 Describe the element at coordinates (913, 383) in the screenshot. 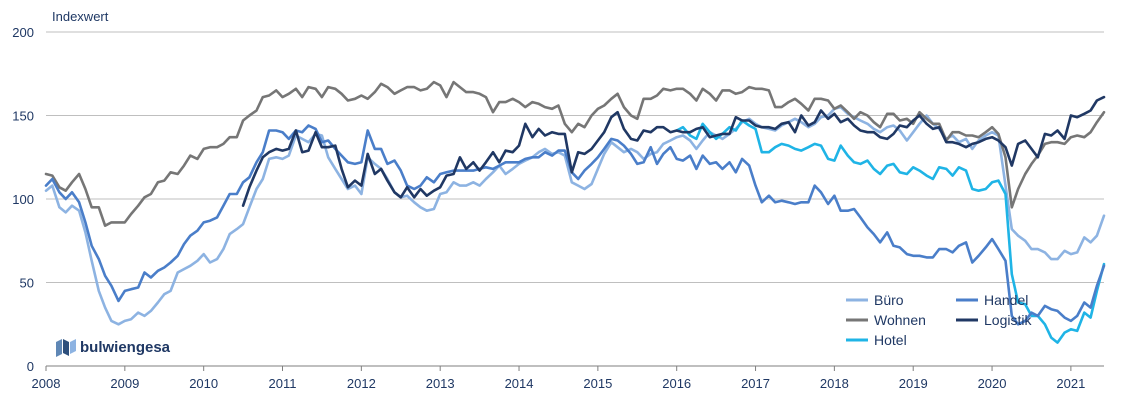

I see `x-tick-label: 2019` at that location.